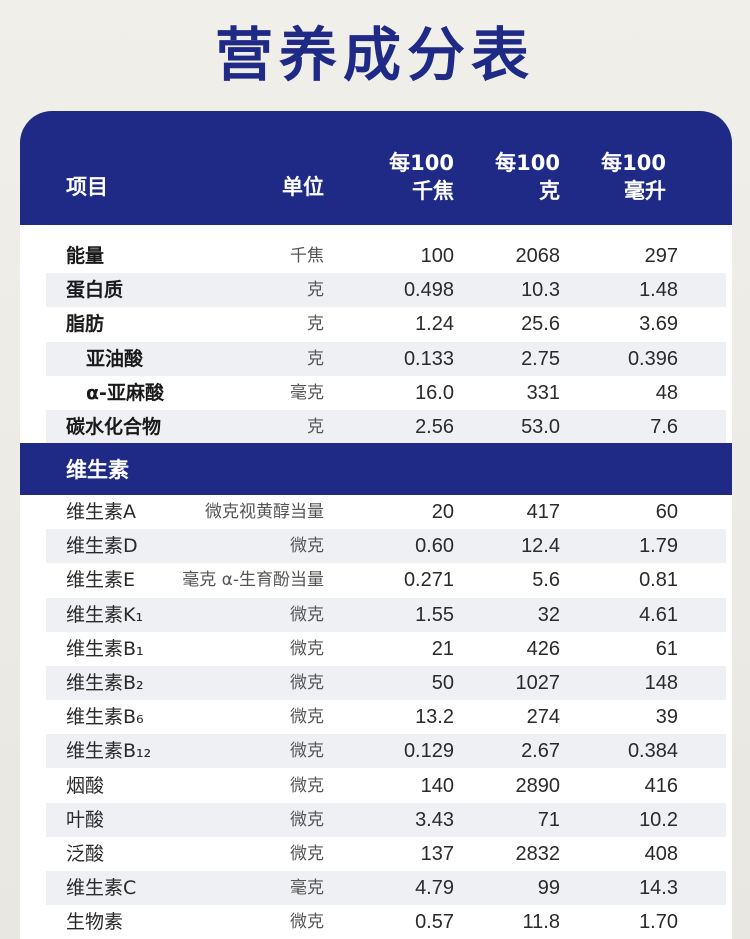 The image size is (750, 939). Describe the element at coordinates (386, 786) in the screenshot. I see `table-row: 烟酸 微克 140 2890 416` at that location.